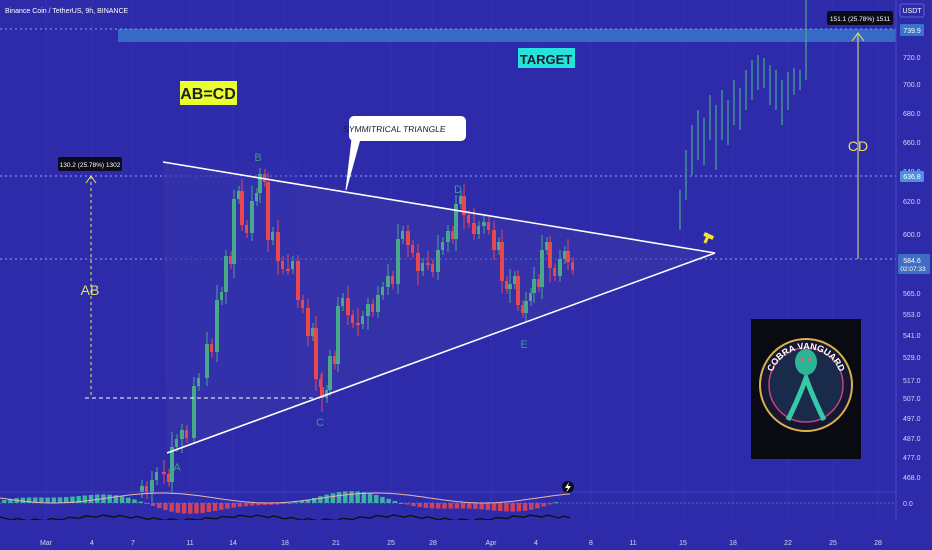 The width and height of the screenshot is (932, 550). What do you see at coordinates (908, 504) in the screenshot?
I see `indicator-zero-tag: 0.0` at bounding box center [908, 504].